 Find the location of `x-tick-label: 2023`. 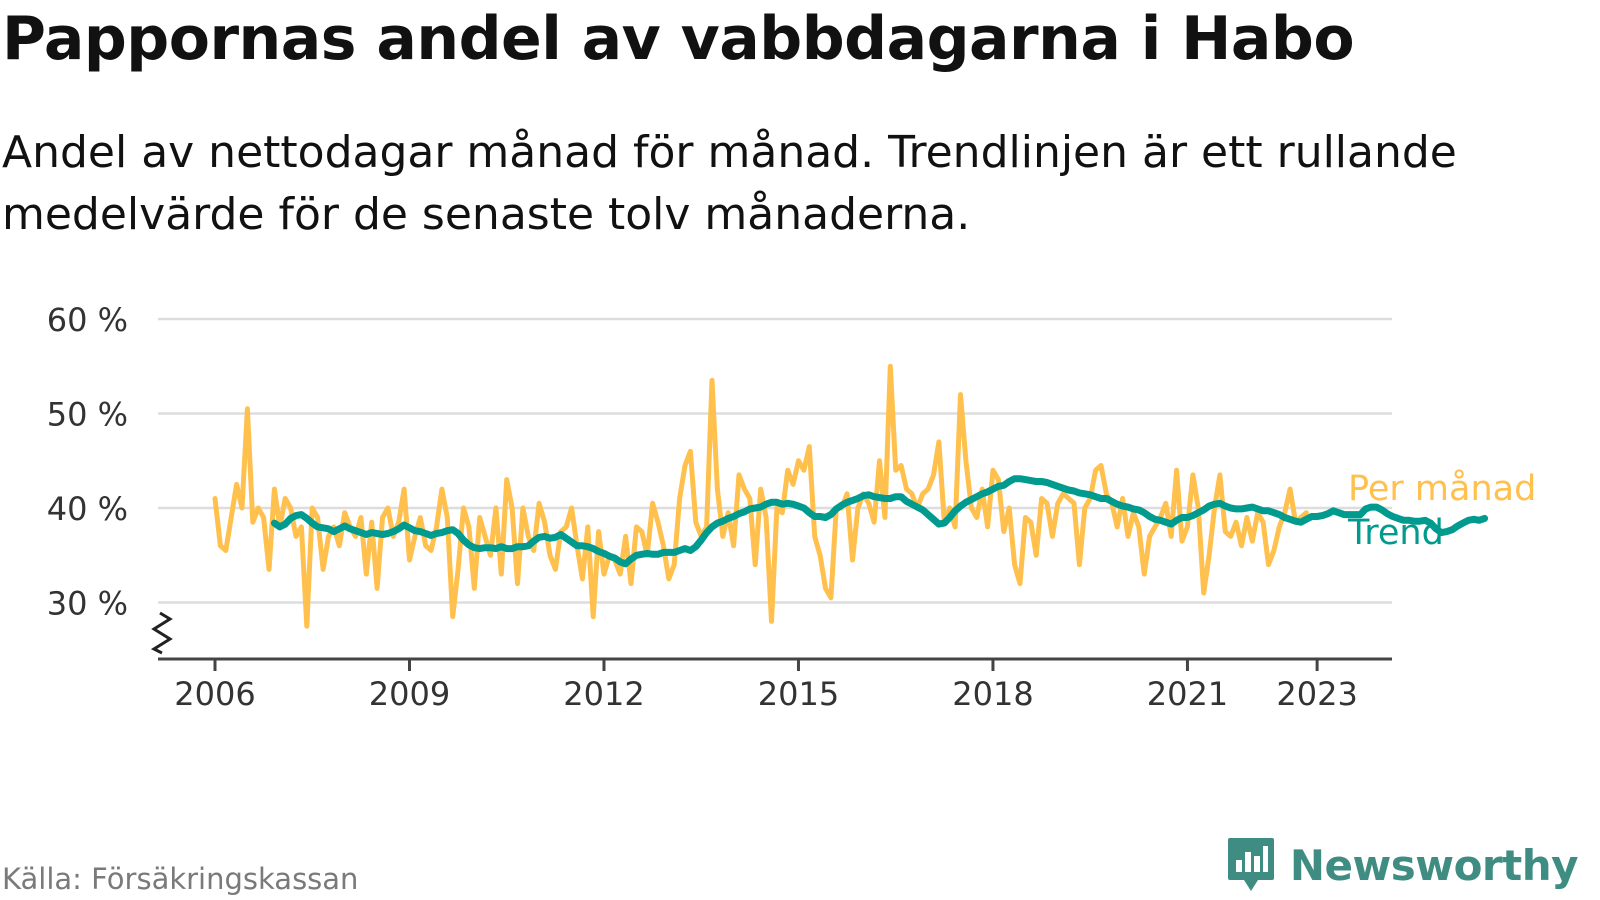

x-tick-label: 2023 is located at coordinates (1316, 694).